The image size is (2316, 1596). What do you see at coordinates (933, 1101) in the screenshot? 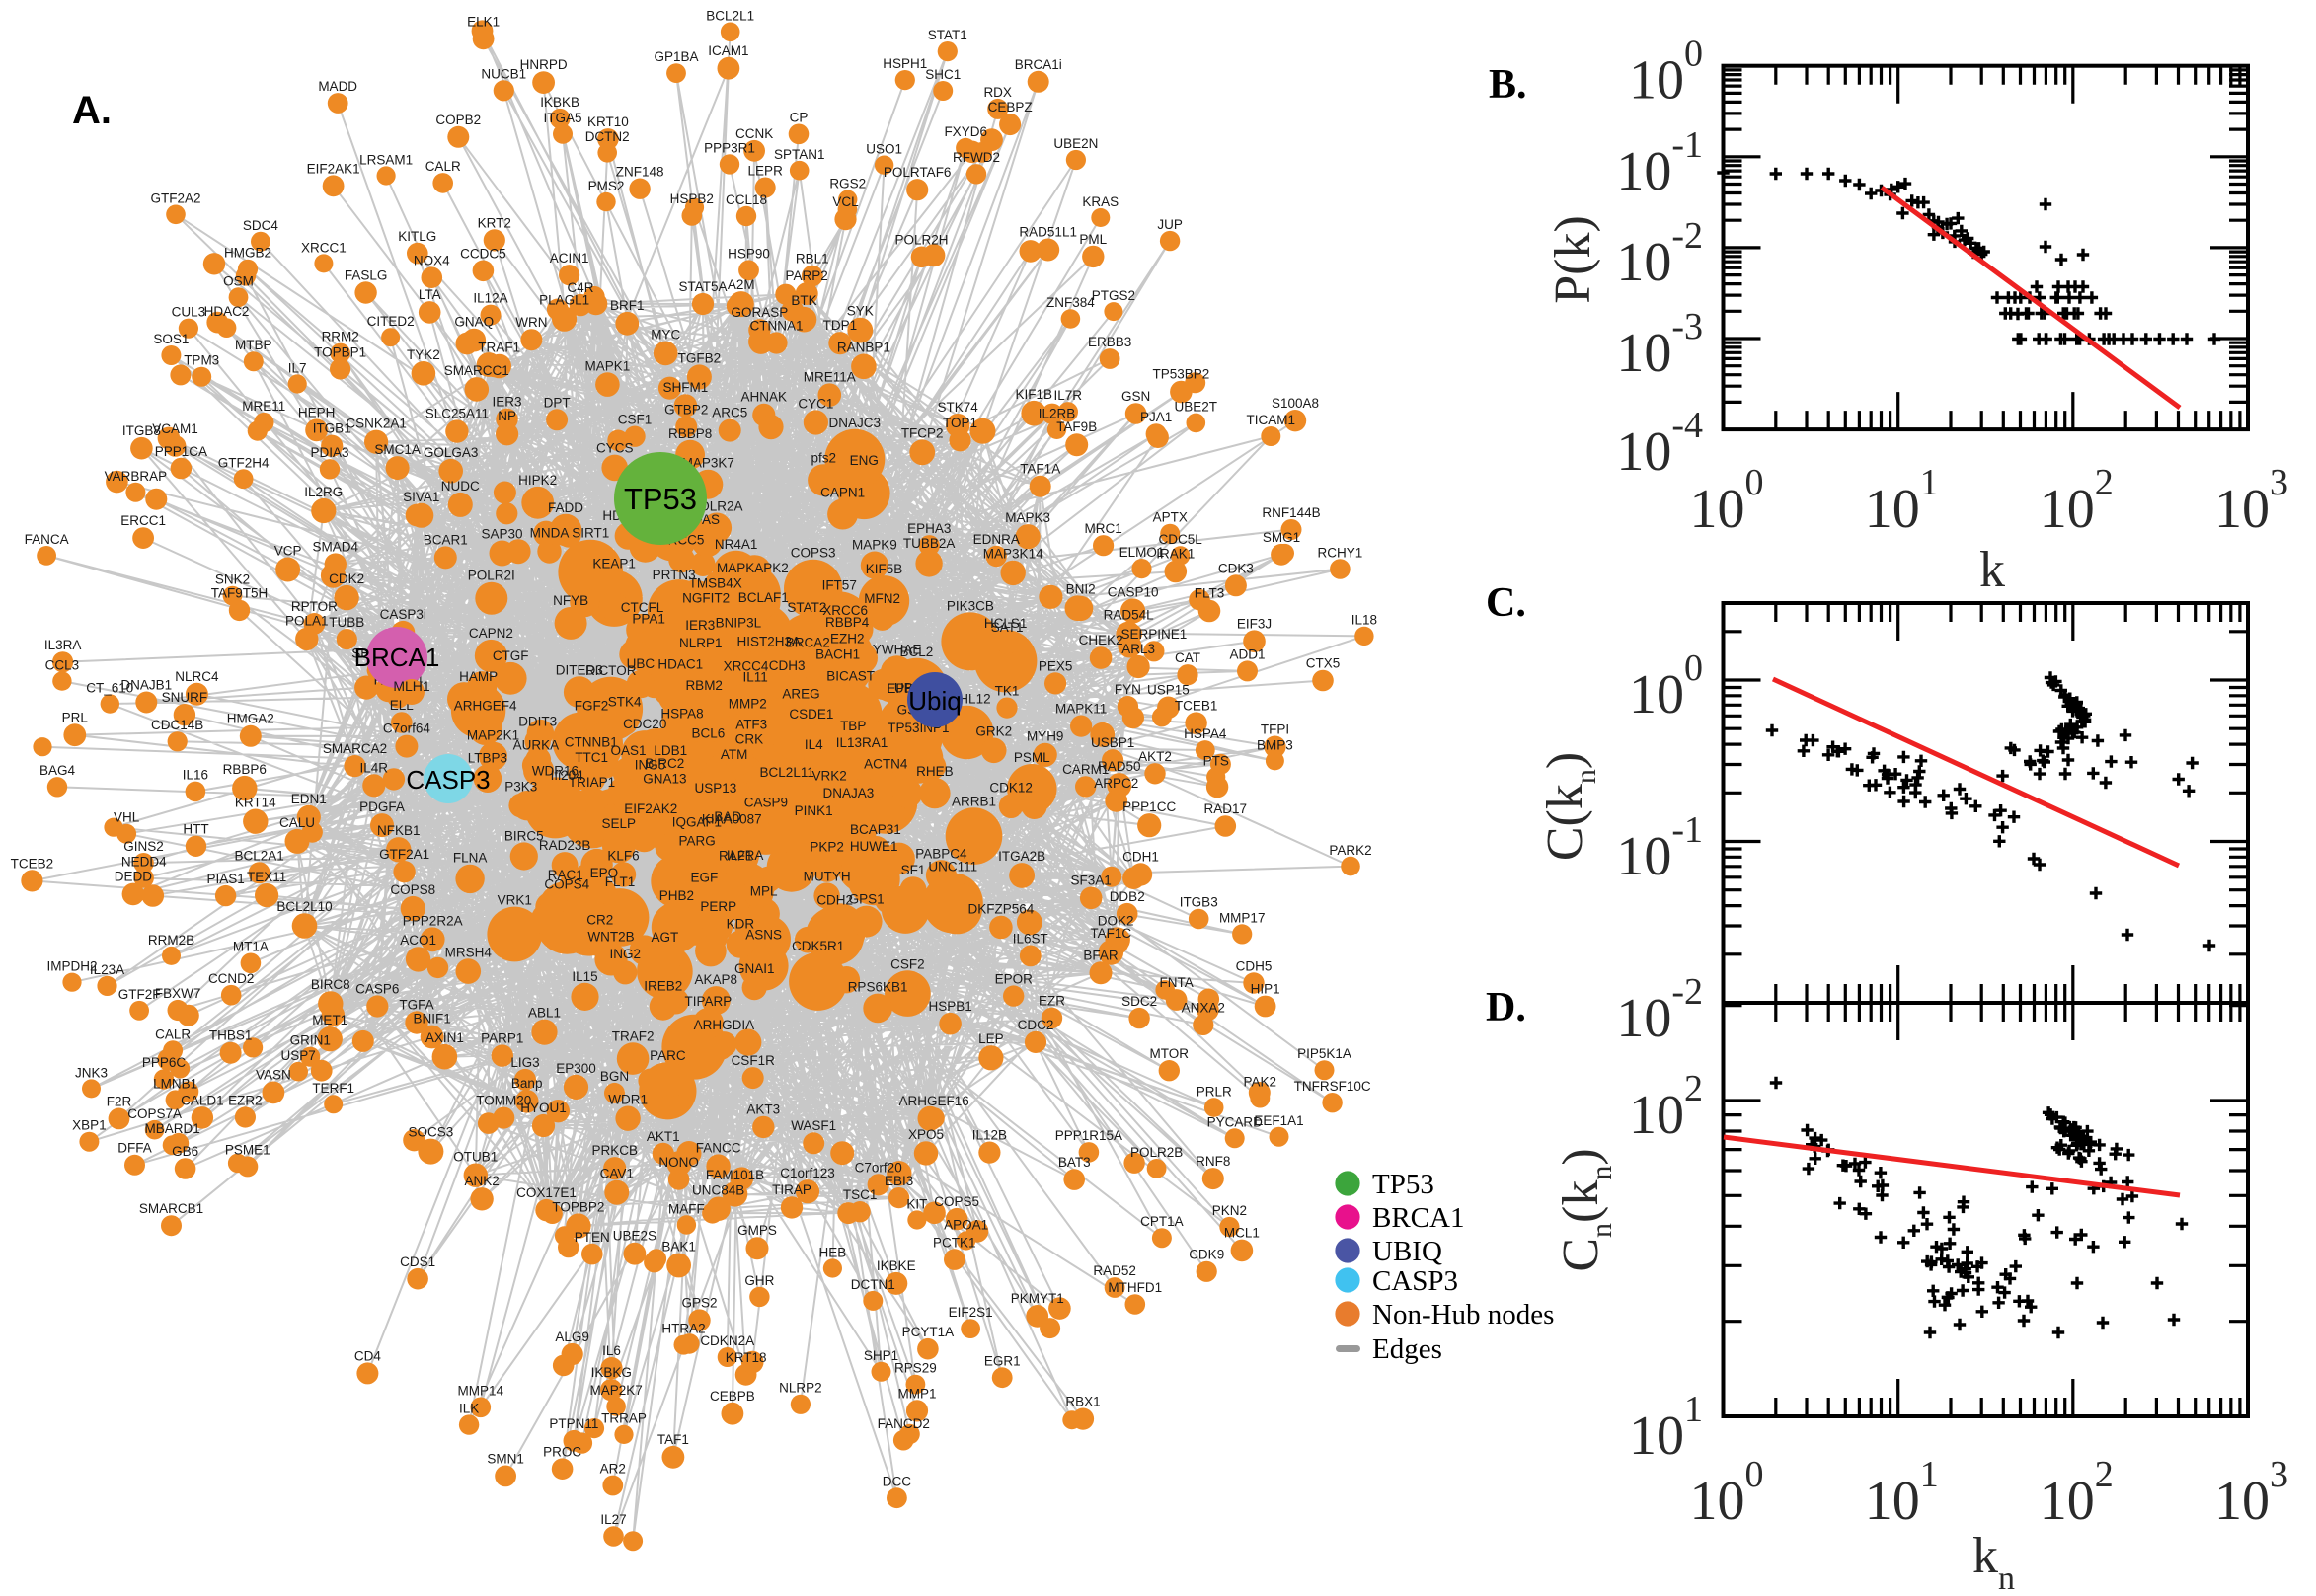
I see `svg-text: ARHGEF16` at bounding box center [933, 1101].